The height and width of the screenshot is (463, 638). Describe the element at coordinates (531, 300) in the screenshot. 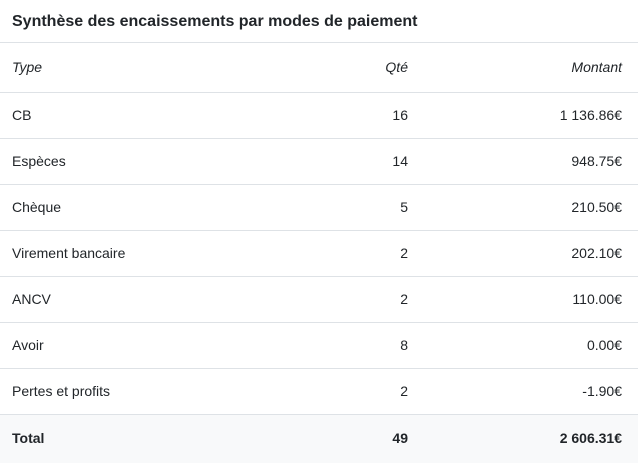

I see `cell-amount: 110.00€` at that location.